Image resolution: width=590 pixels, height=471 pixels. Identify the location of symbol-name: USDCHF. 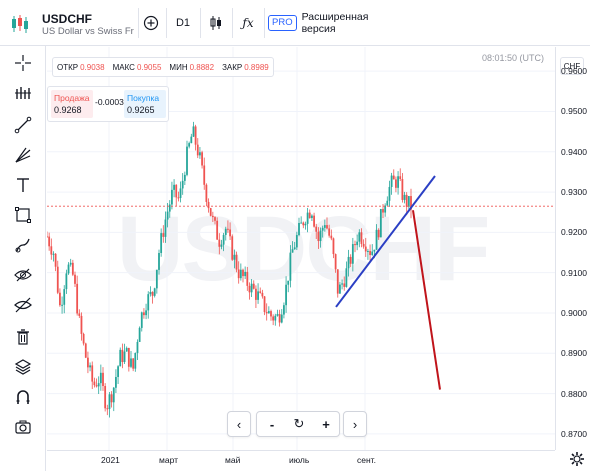
(67, 19).